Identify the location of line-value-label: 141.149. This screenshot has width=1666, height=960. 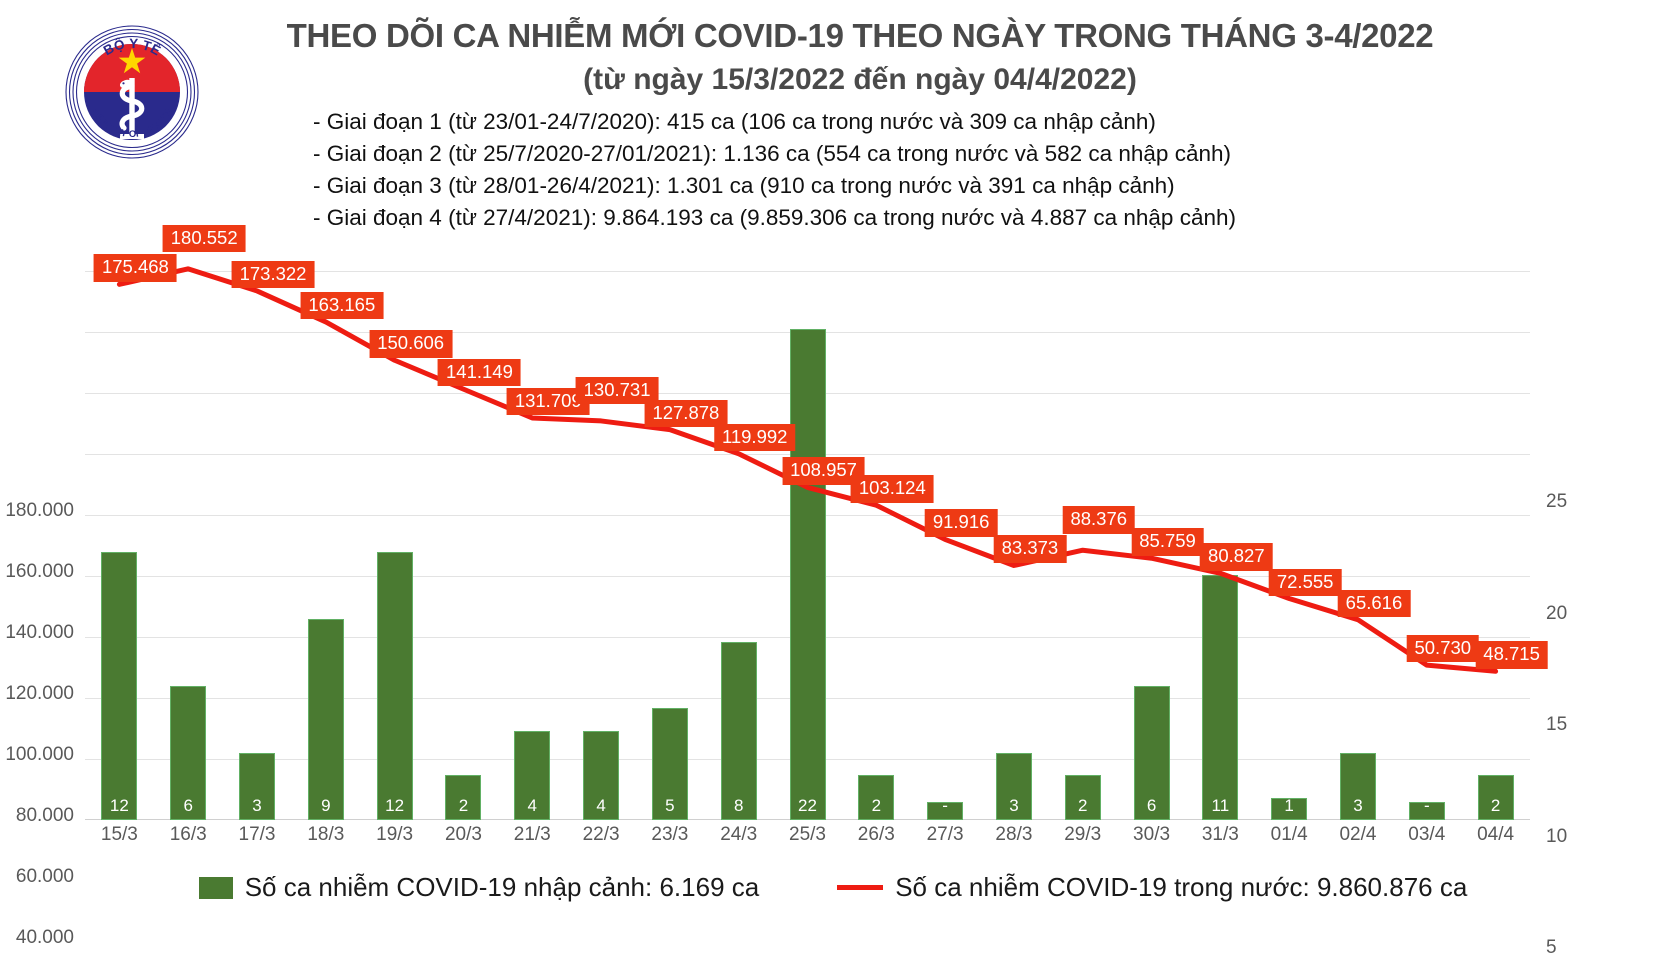
(479, 373).